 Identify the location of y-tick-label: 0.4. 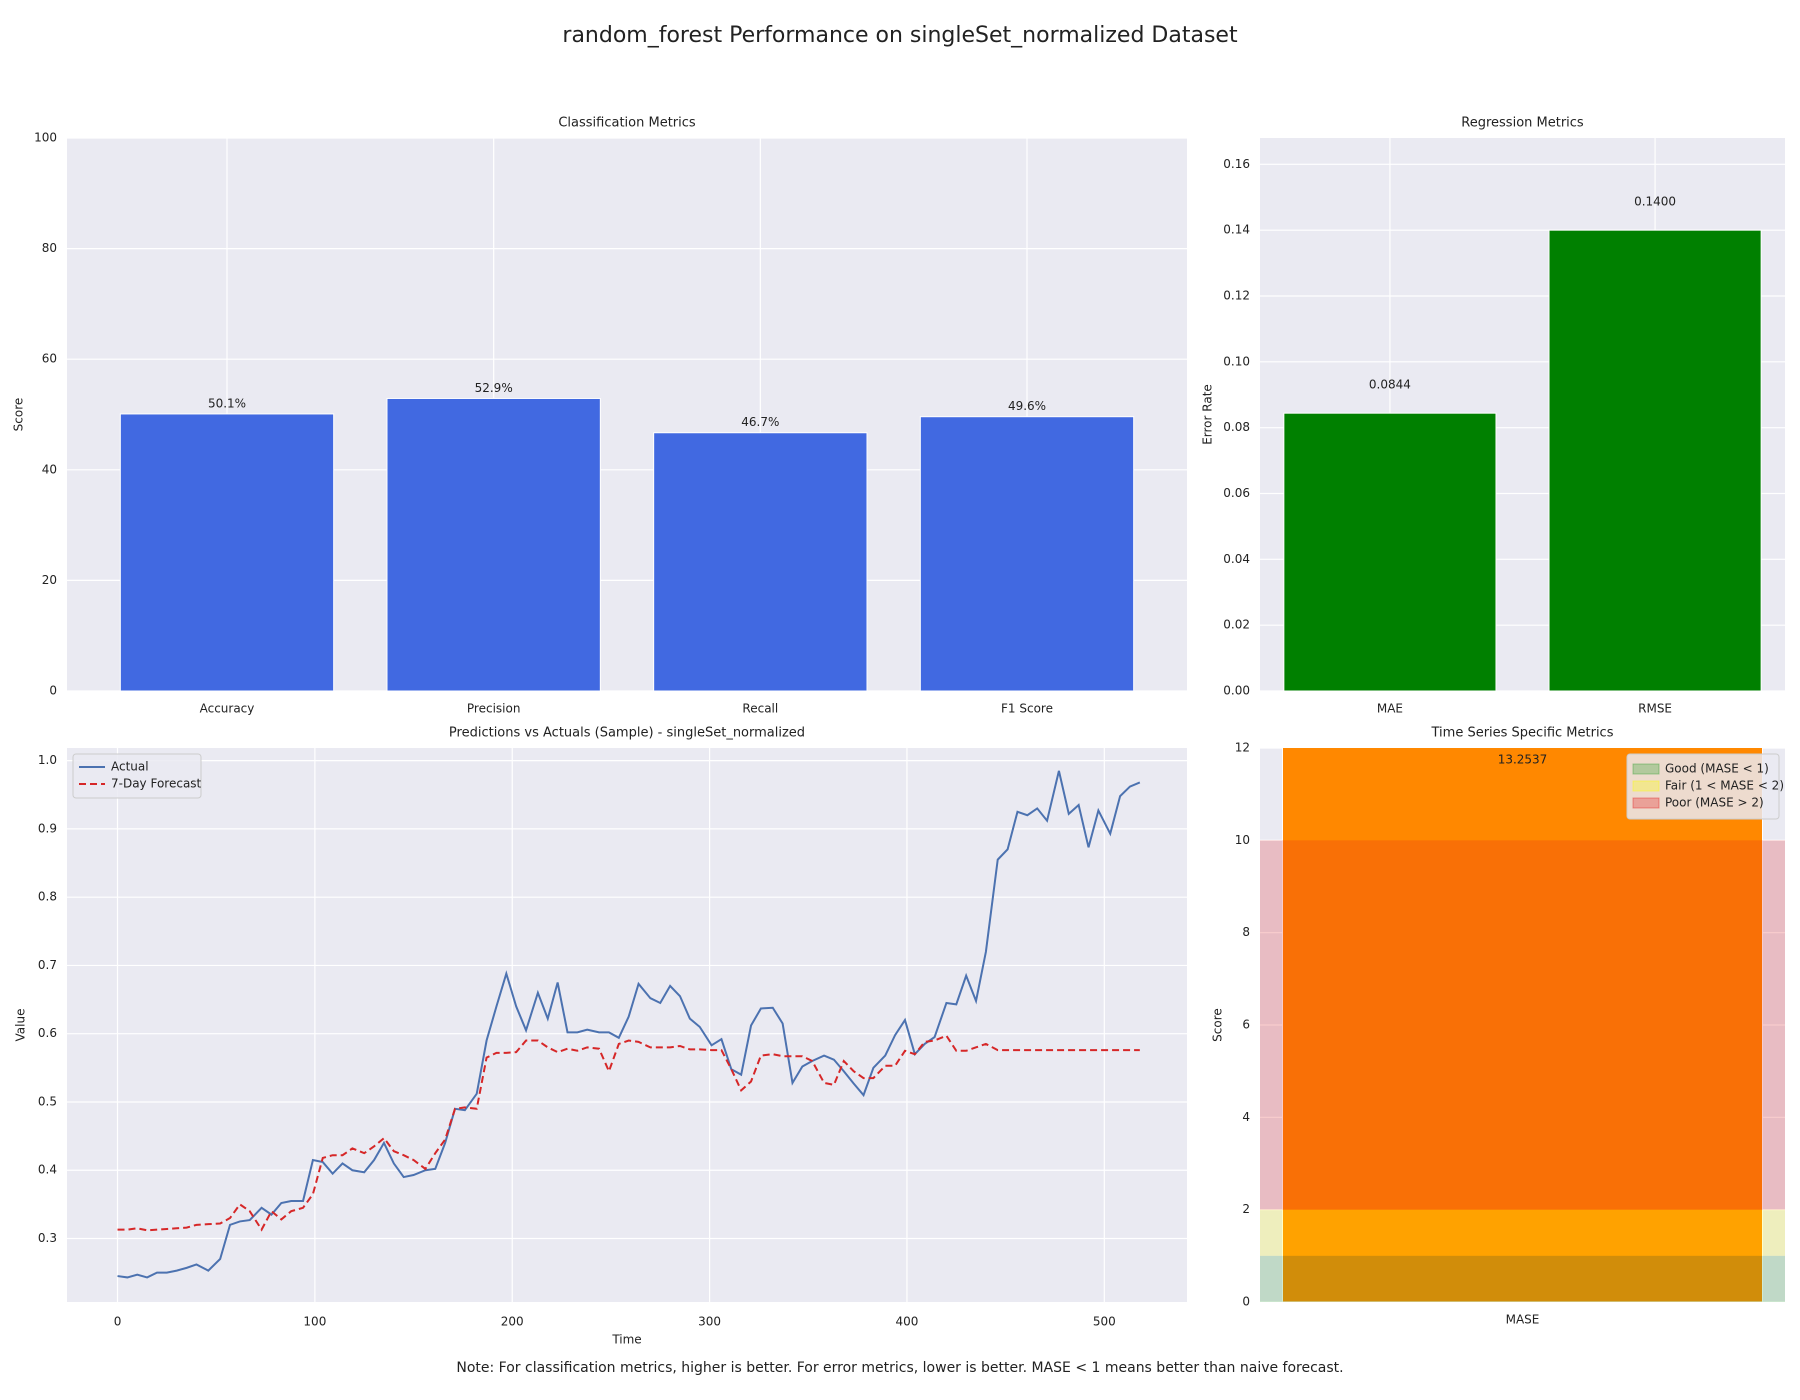
(47, 1170).